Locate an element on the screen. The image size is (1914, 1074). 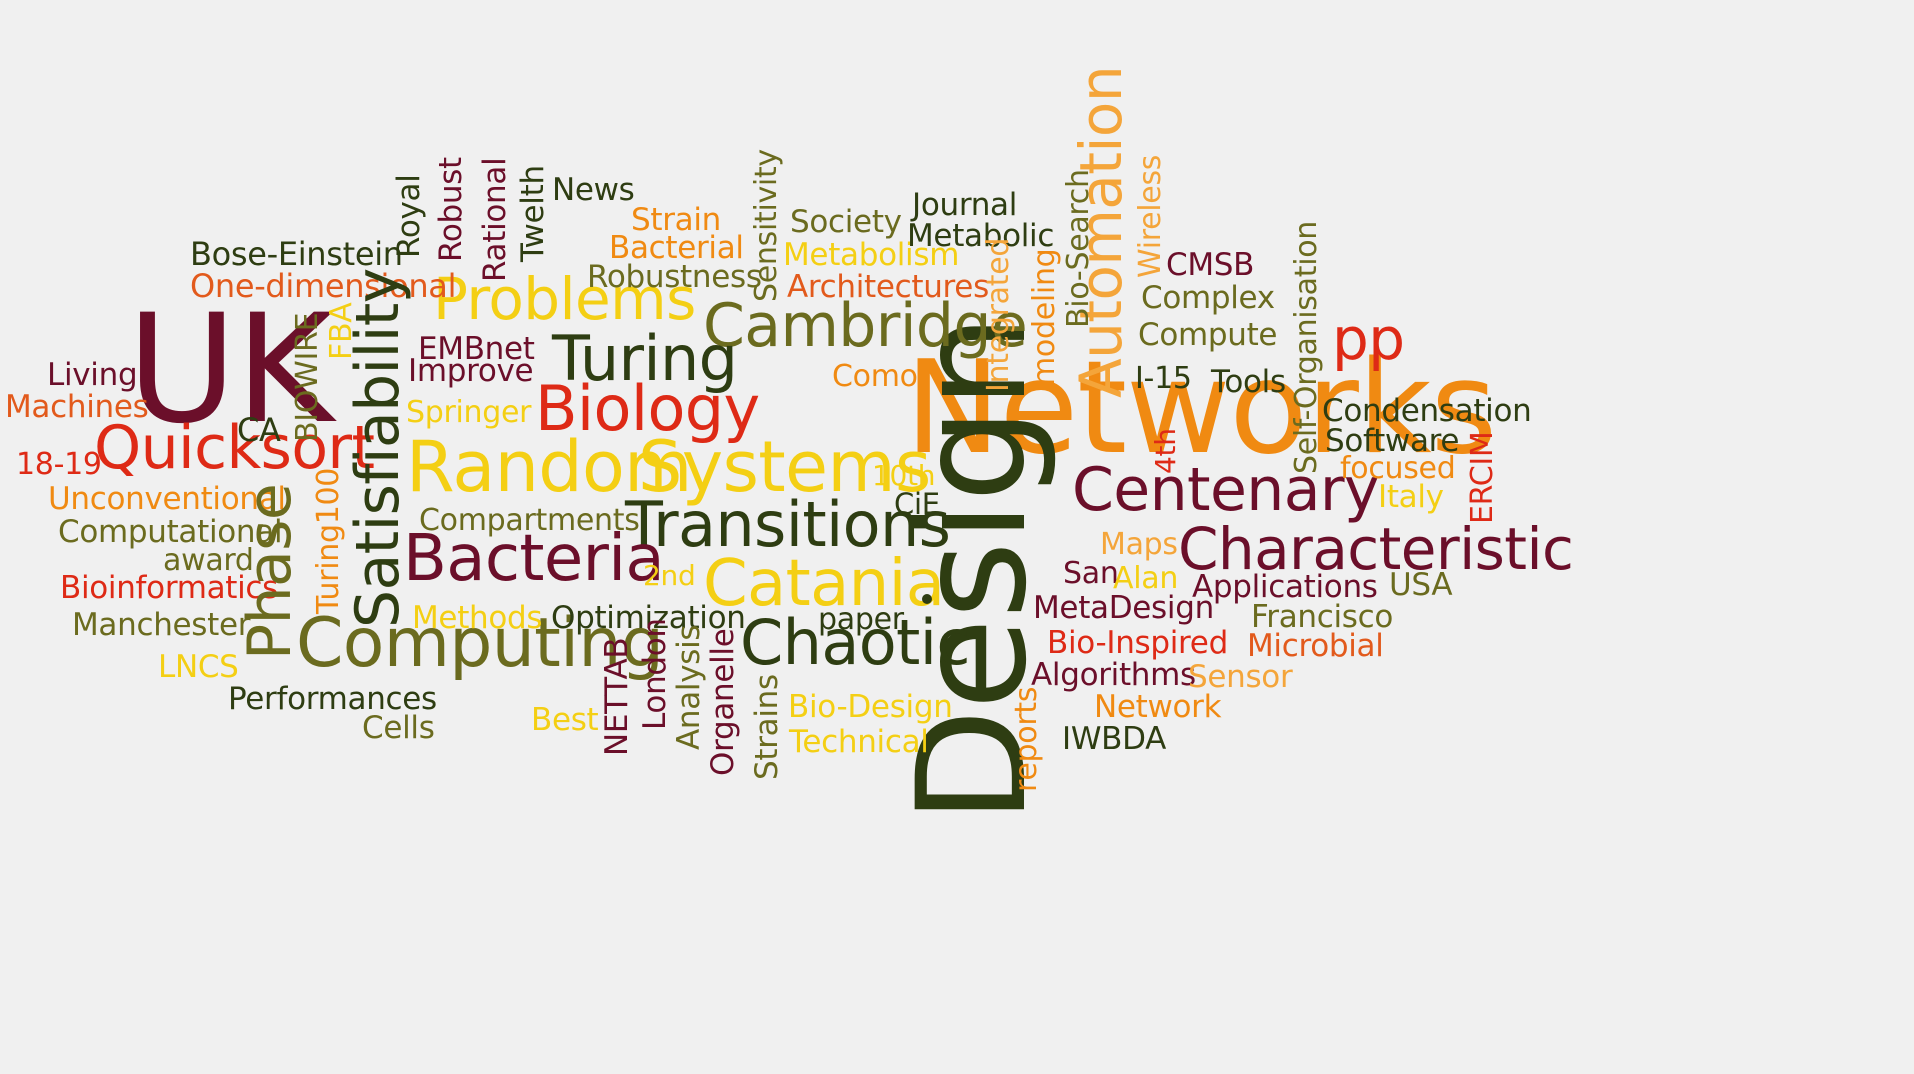
word-2nd: 2nd is located at coordinates (669, 575).